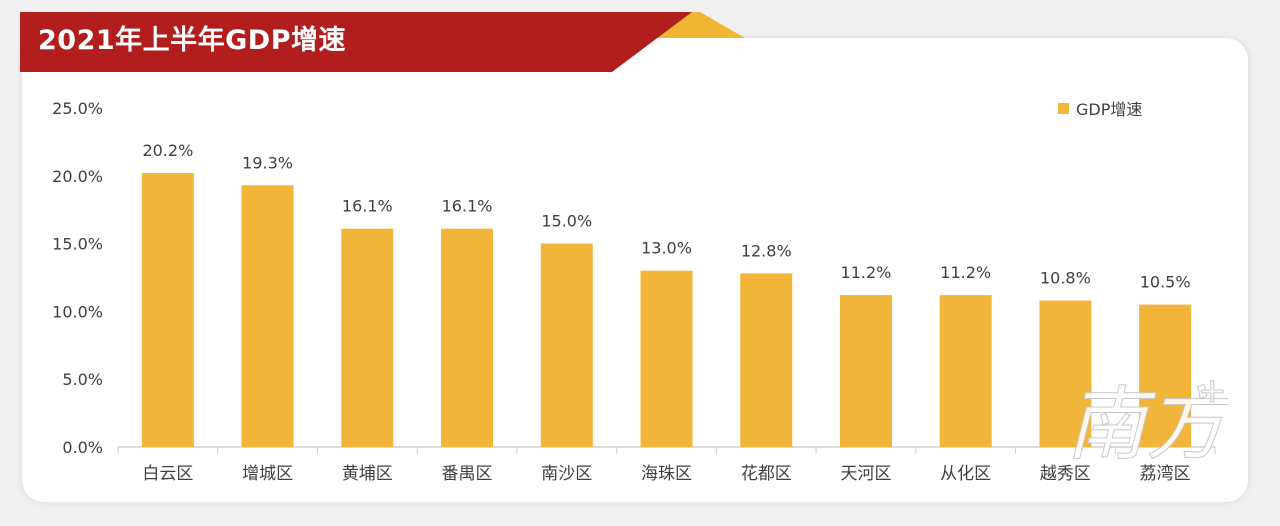  What do you see at coordinates (1063, 108) in the screenshot?
I see `legend-swatch` at bounding box center [1063, 108].